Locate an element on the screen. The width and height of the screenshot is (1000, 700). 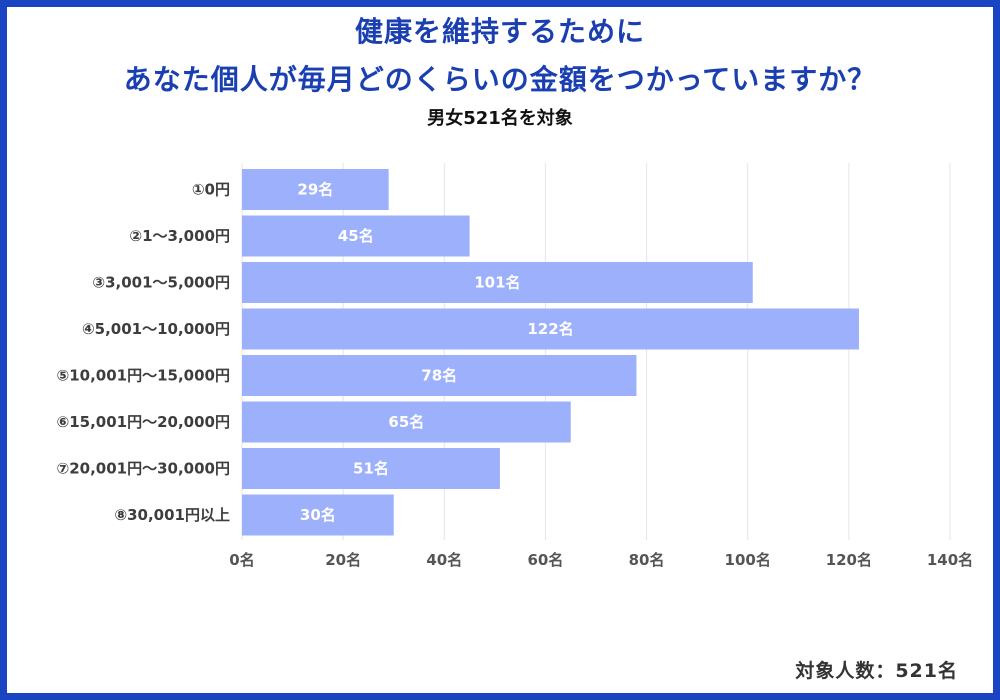
bar-value-label: 51名 is located at coordinates (371, 469).